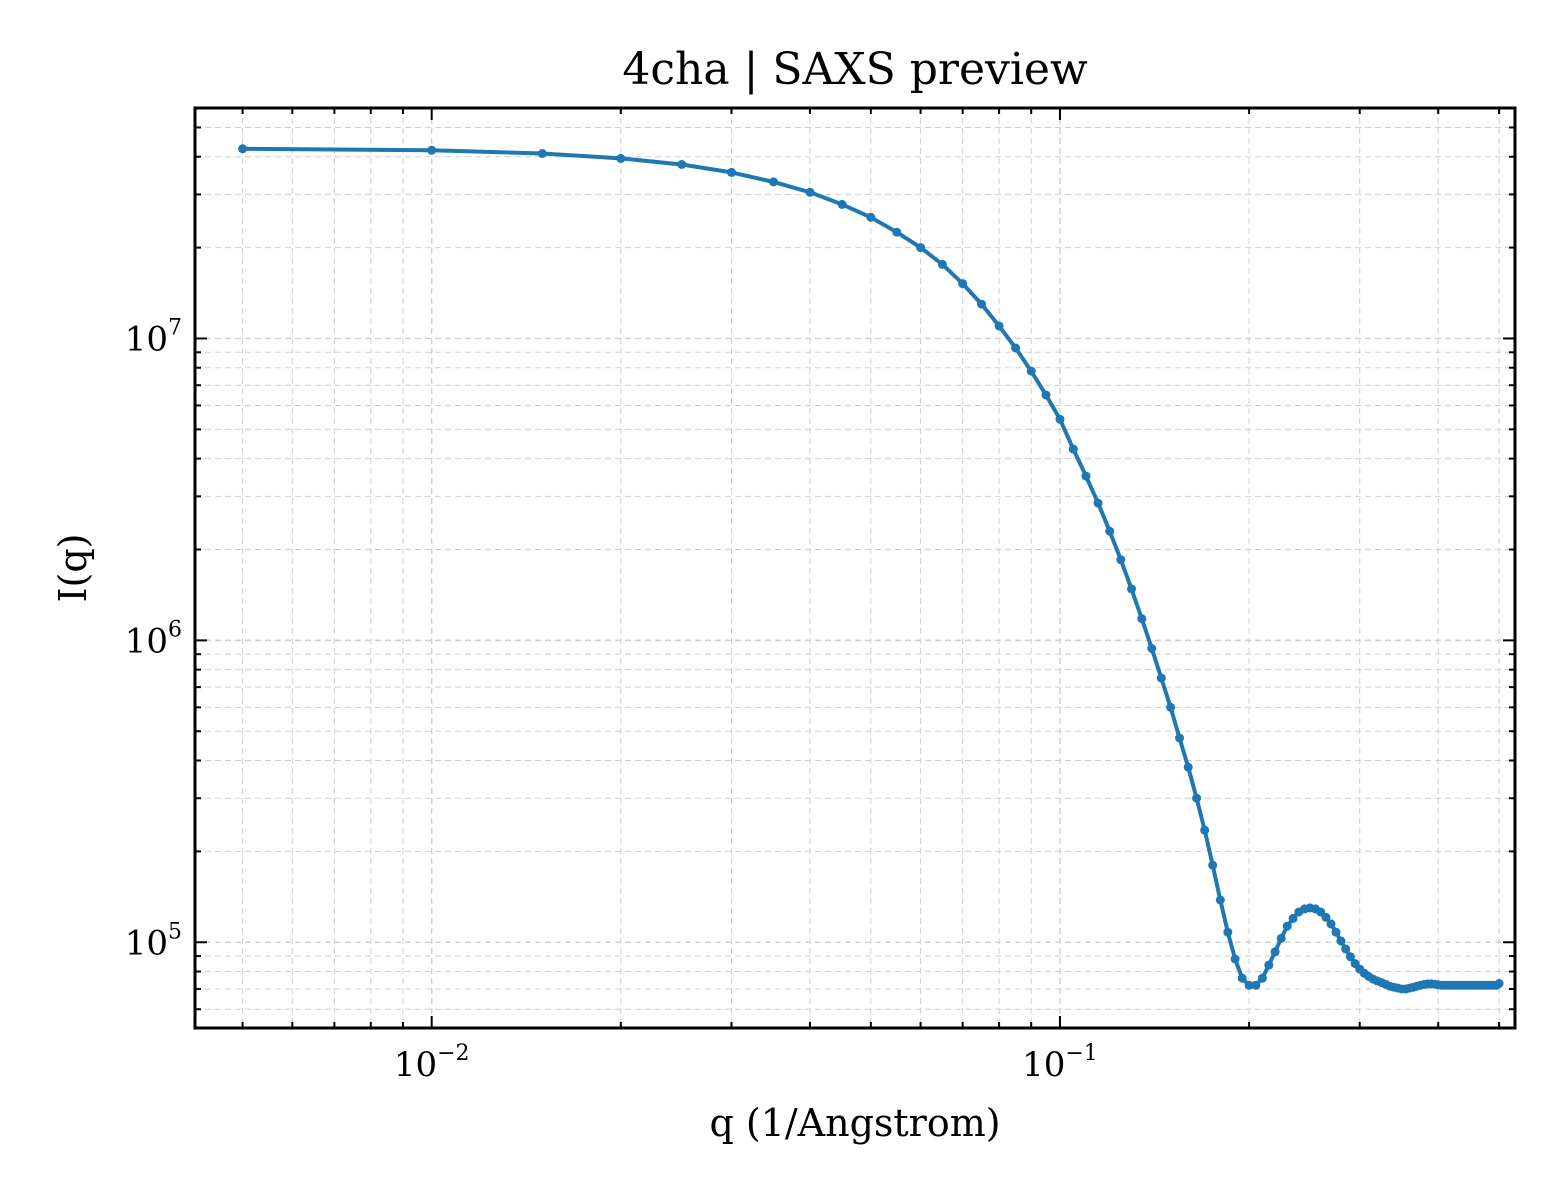 The image size is (1560, 1200). Describe the element at coordinates (1060, 1063) in the screenshot. I see `x-tick-label: 10⁻¹` at that location.